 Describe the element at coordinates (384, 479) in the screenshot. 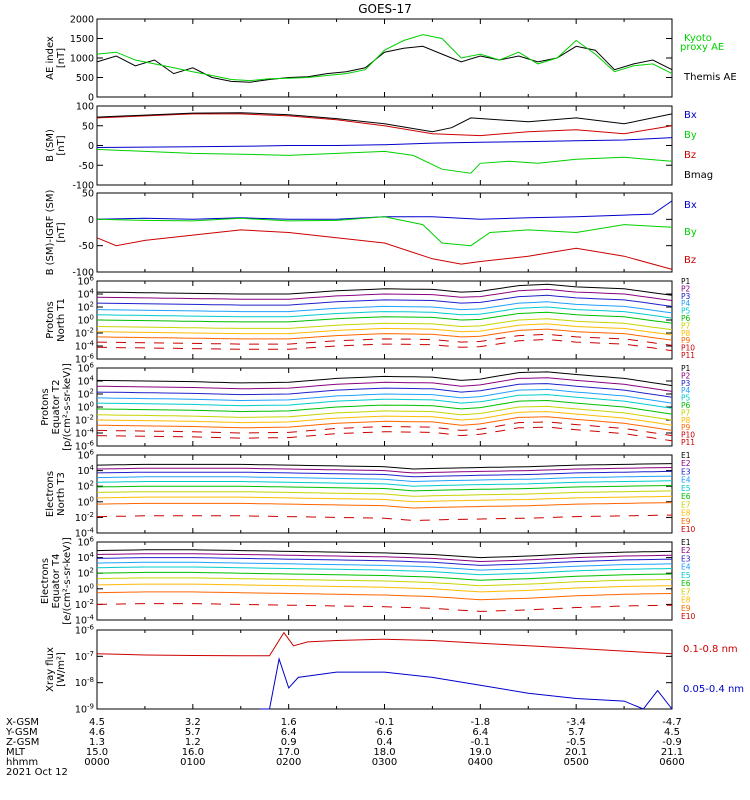

I see `channel-e4` at that location.